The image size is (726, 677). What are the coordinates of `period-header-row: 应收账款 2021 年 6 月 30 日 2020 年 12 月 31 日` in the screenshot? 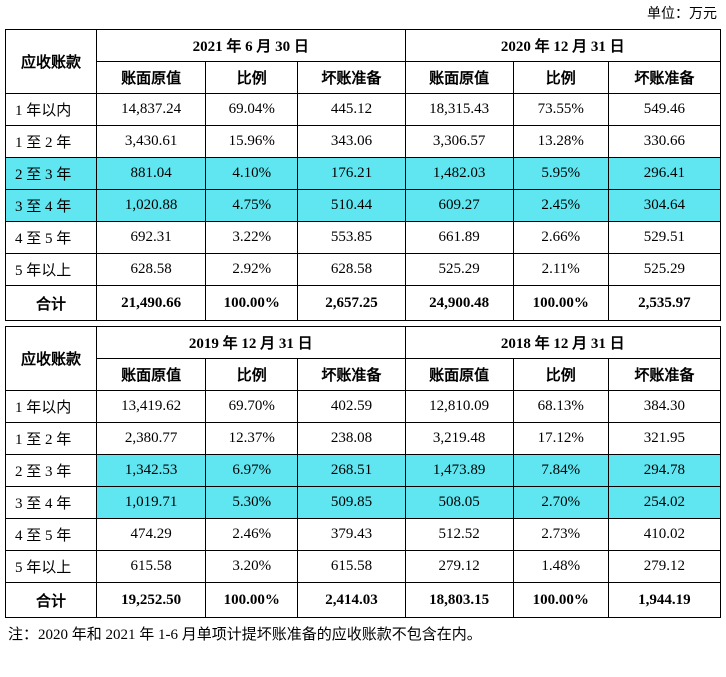 It's located at (363, 61).